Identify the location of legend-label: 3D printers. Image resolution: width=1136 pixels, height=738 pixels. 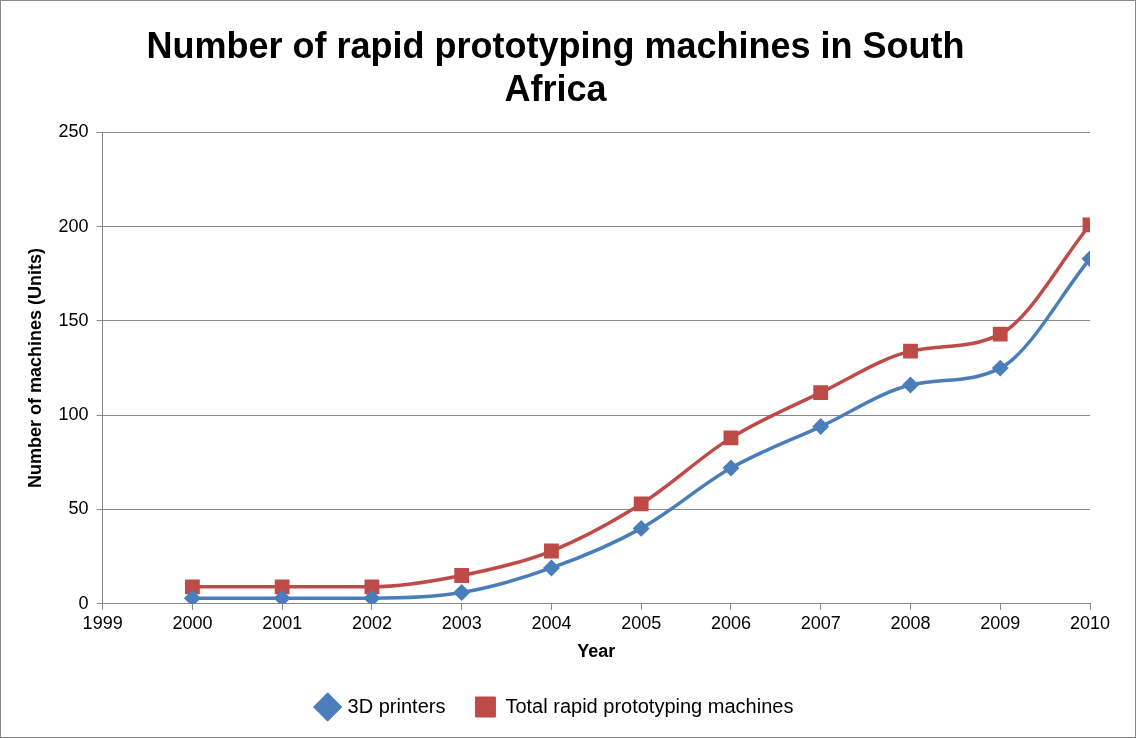
(396, 705).